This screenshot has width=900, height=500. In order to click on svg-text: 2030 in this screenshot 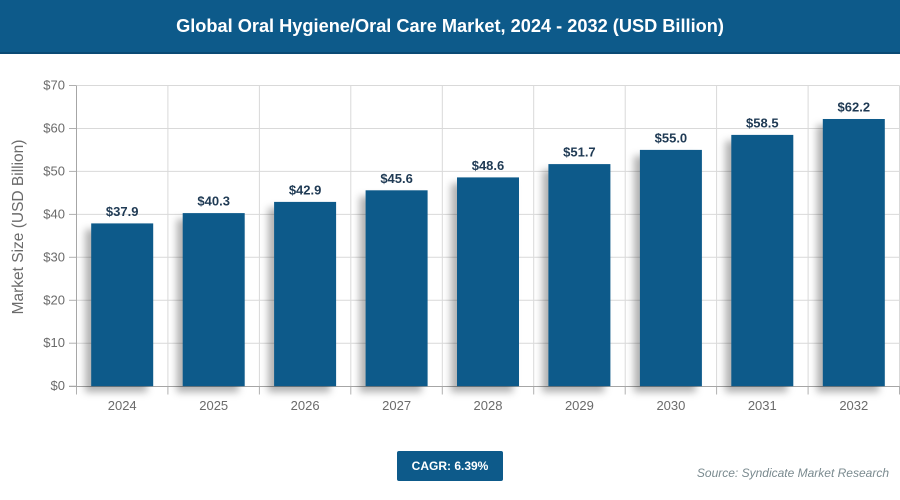, I will do `click(670, 405)`.